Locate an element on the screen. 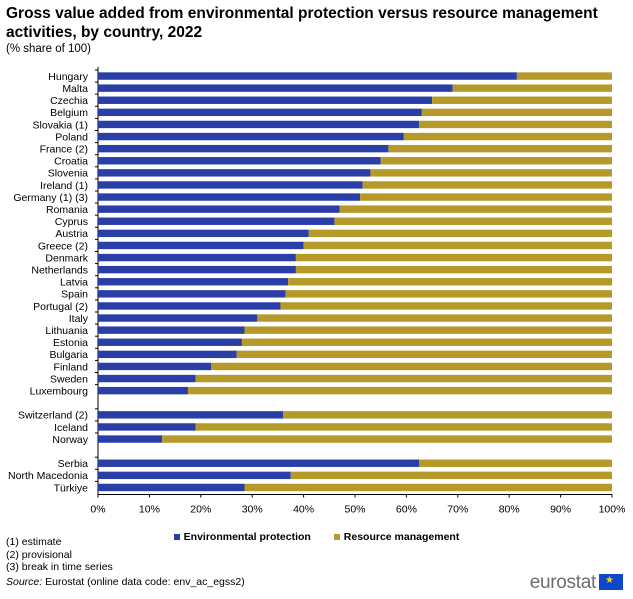 Image resolution: width=633 pixels, height=599 pixels. category-label: Portugal (2) is located at coordinates (60, 307).